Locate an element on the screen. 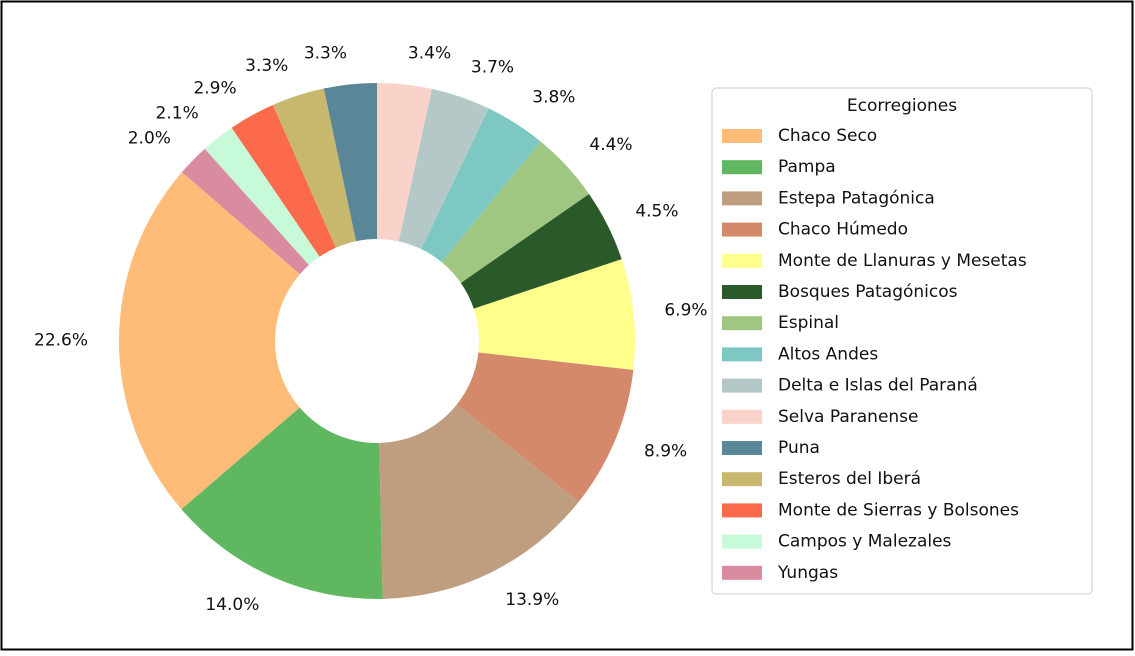 The width and height of the screenshot is (1135, 656). value-label: 3.8% is located at coordinates (553, 97).